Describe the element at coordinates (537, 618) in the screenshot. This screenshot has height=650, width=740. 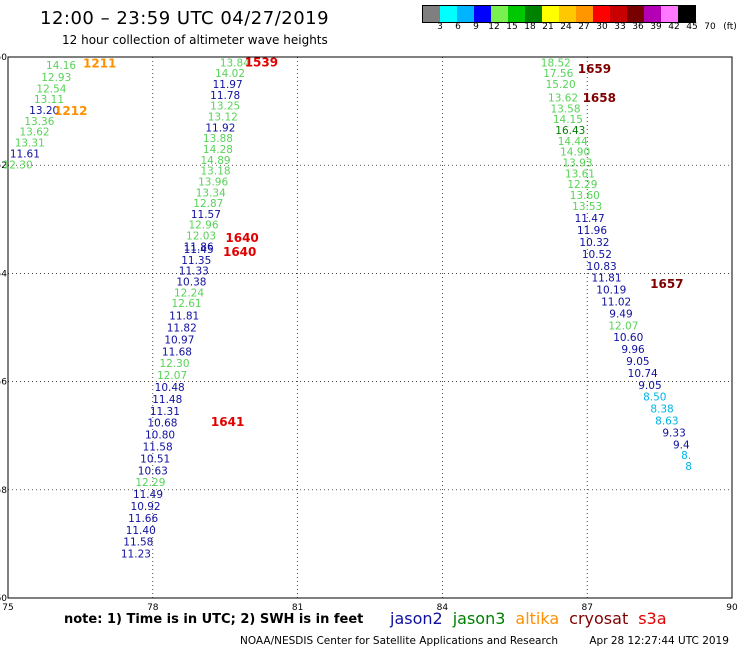
I see `legend-altika: altika` at that location.